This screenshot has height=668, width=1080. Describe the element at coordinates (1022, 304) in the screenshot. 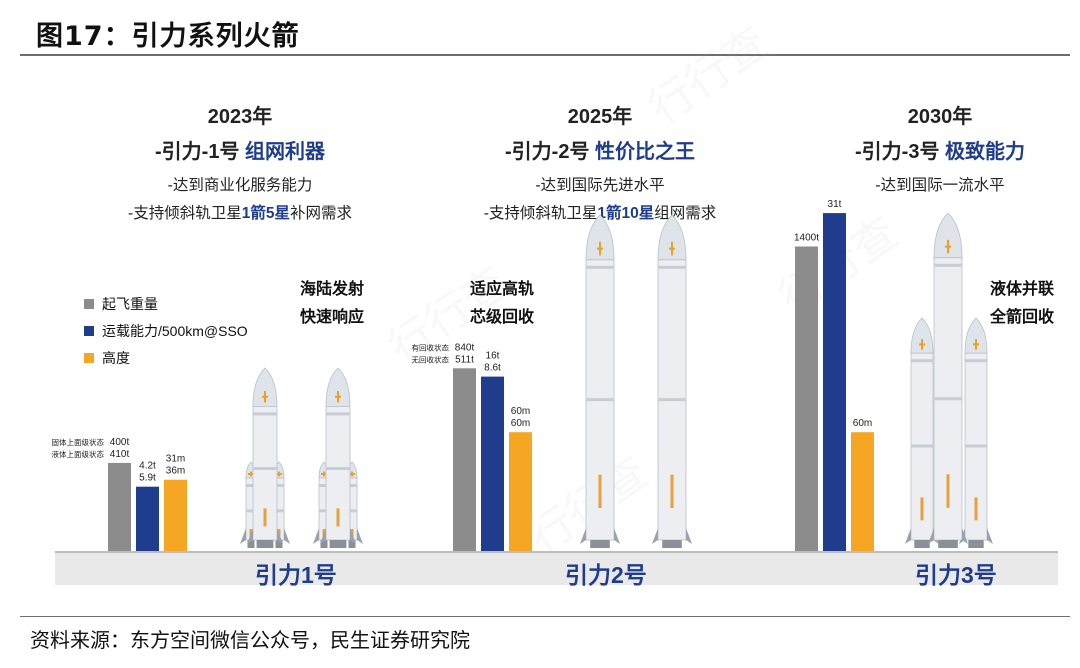

I see `rocket-3-features: 液体并联 全箭回收` at that location.